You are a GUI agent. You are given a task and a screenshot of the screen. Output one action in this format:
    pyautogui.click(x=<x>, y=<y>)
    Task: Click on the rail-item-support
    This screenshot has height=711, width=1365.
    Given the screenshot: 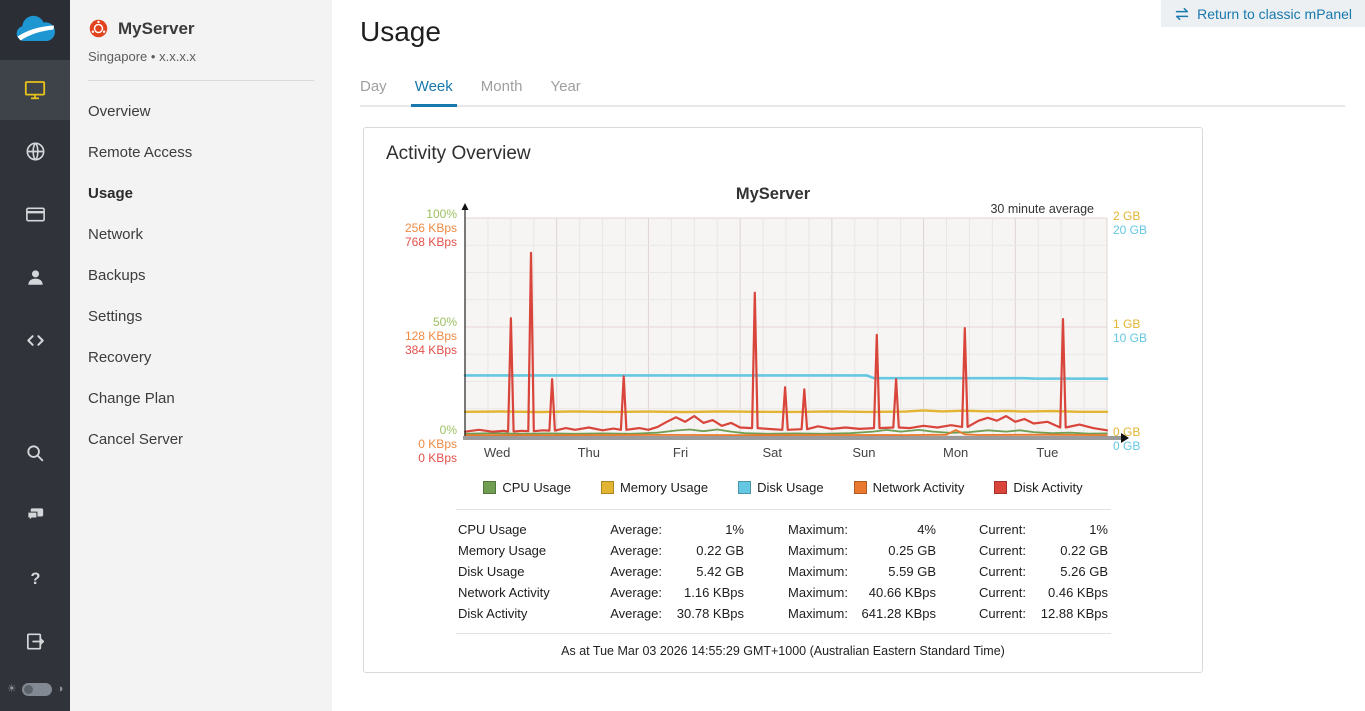 What is the action you would take?
    pyautogui.click(x=35, y=515)
    